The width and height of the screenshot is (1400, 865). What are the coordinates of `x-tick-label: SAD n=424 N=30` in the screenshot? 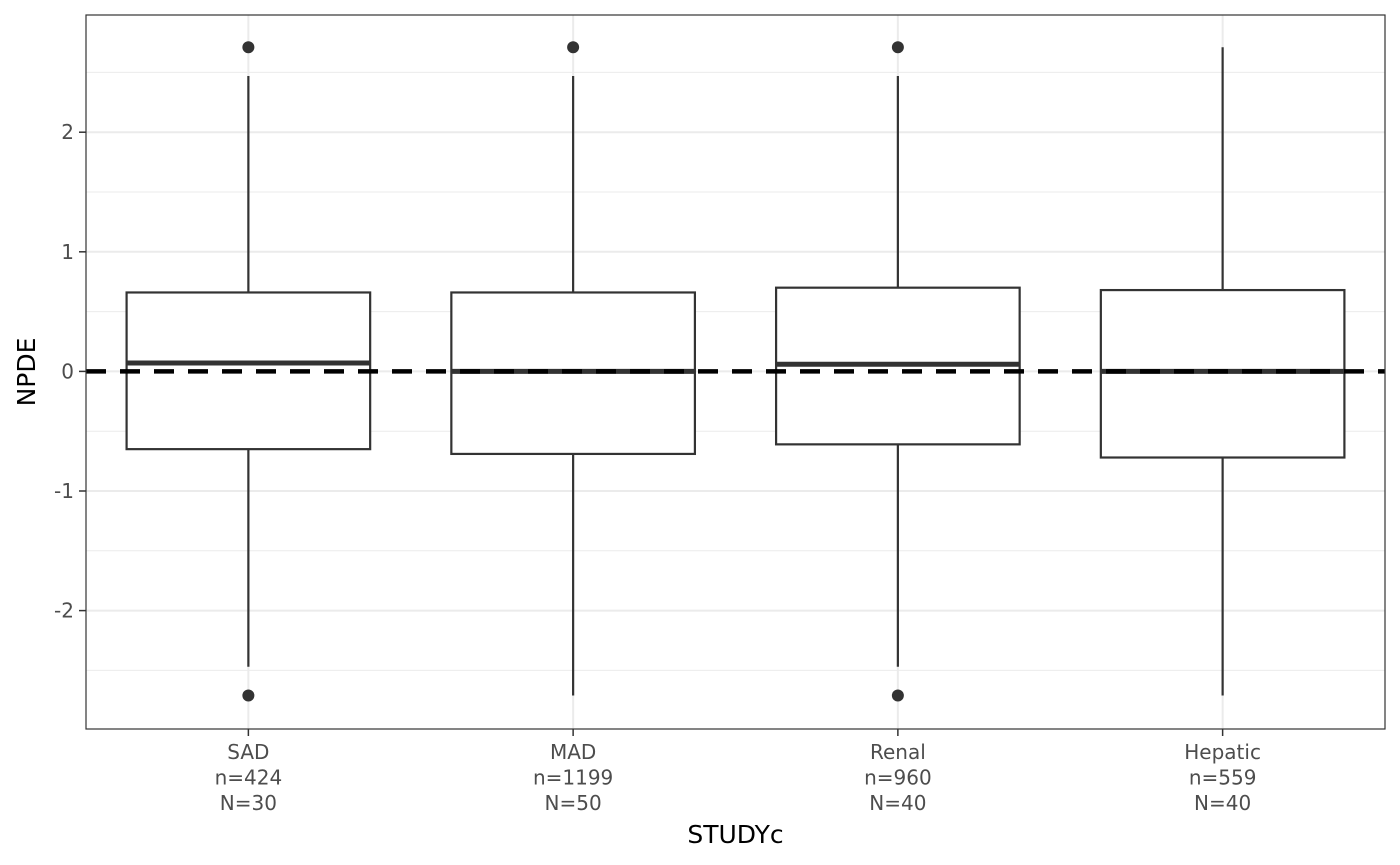 It's located at (249, 777).